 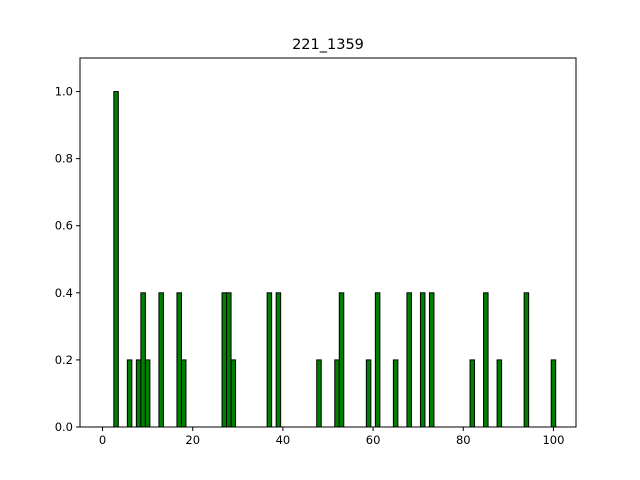 I want to click on x-tick-label: 60, so click(x=373, y=440).